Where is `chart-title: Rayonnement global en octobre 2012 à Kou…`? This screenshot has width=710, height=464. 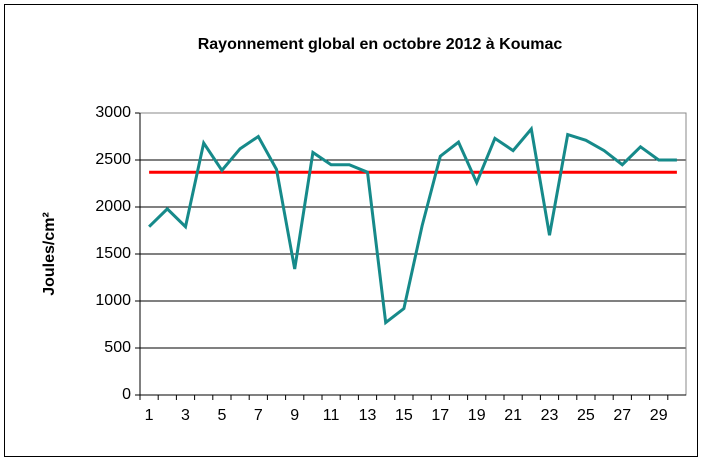 chart-title: Rayonnement global en octobre 2012 à Kou… is located at coordinates (380, 44).